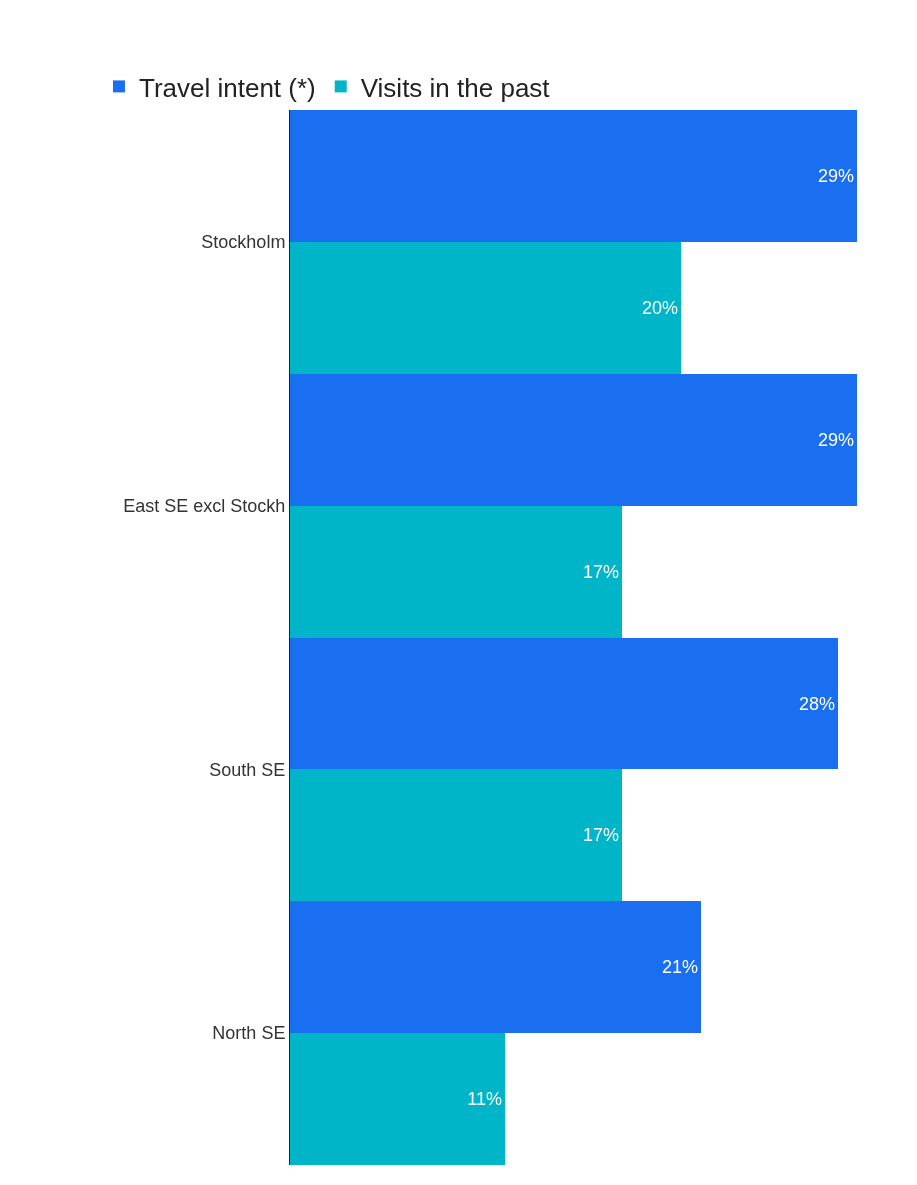  Describe the element at coordinates (247, 769) in the screenshot. I see `y-tick-label: South SE` at that location.